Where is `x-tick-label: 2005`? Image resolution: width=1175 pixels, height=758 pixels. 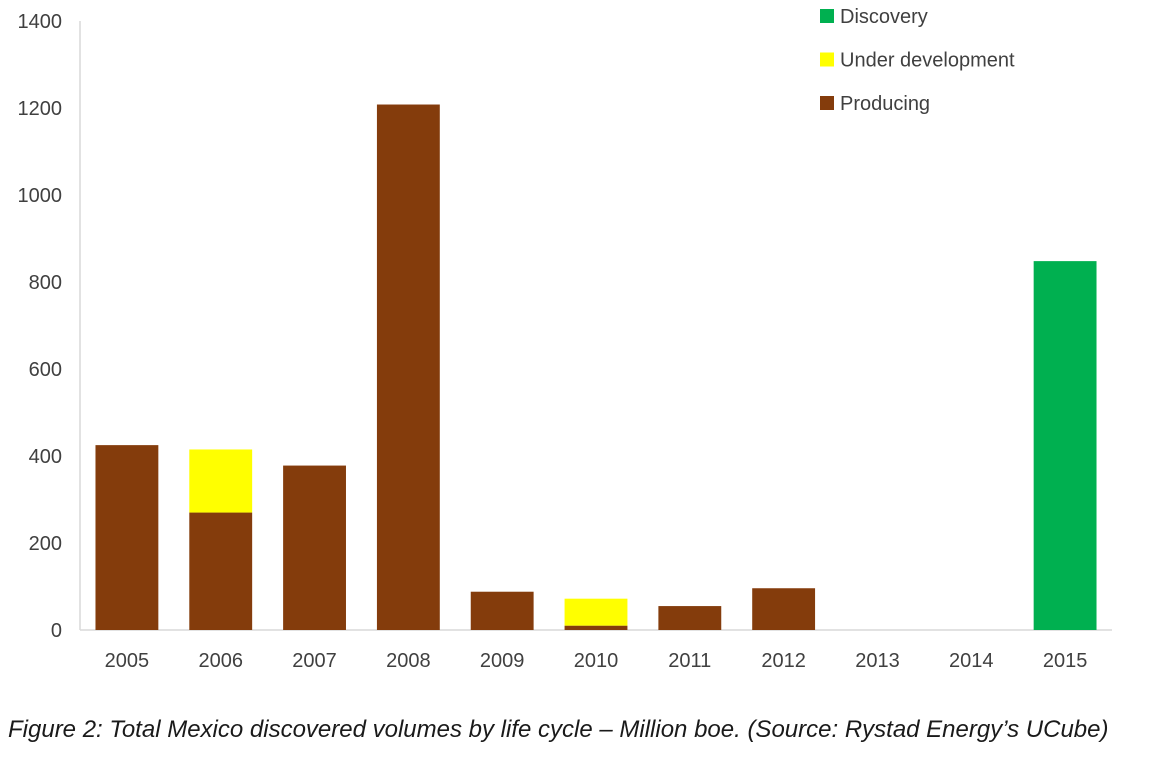 x-tick-label: 2005 is located at coordinates (127, 661).